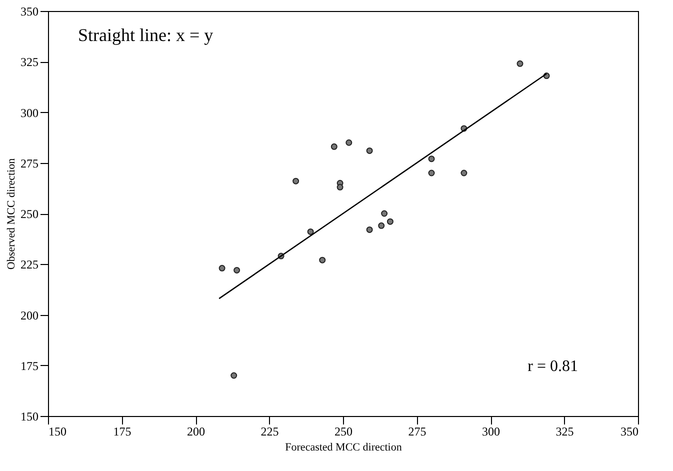 The image size is (673, 471). I want to click on x-tick-label: 200, so click(196, 431).